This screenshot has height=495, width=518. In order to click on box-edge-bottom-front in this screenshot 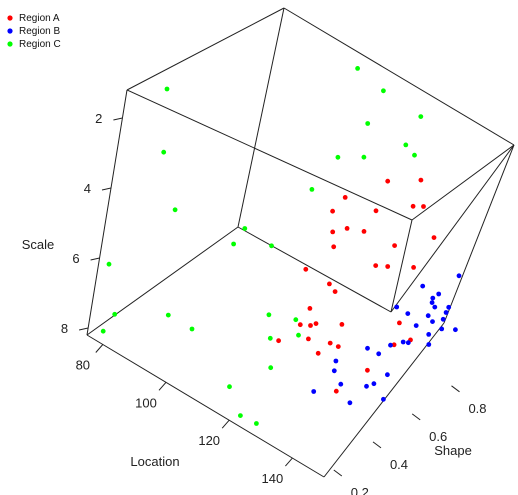, I will do `click(205, 406)`.